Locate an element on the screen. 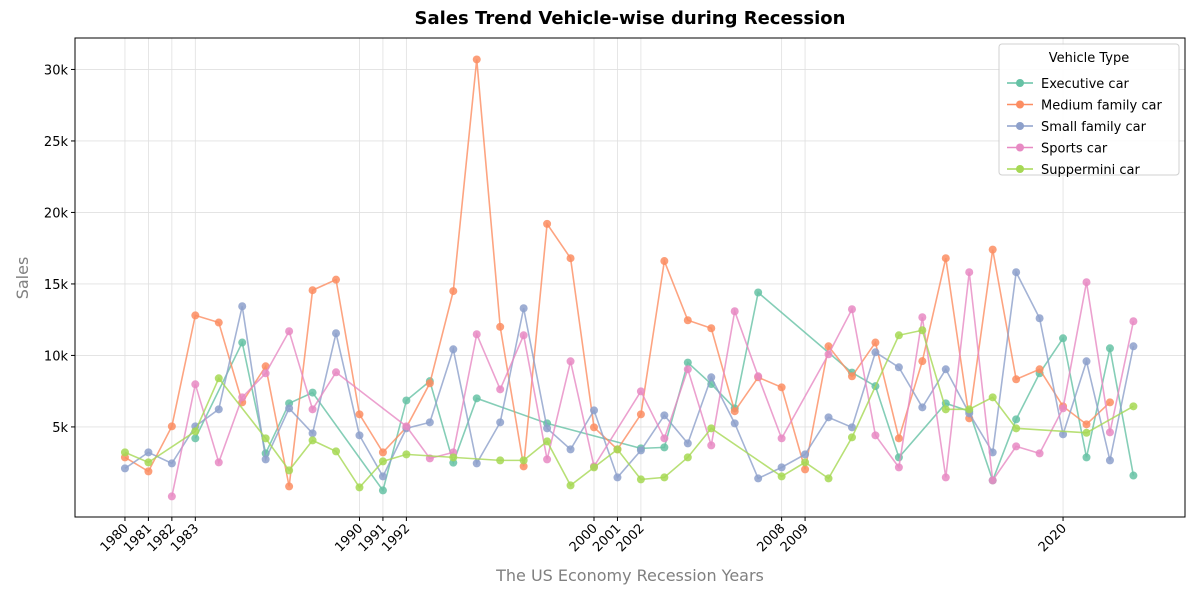 The width and height of the screenshot is (1200, 600). x-tick-label: 1992 is located at coordinates (396, 538).